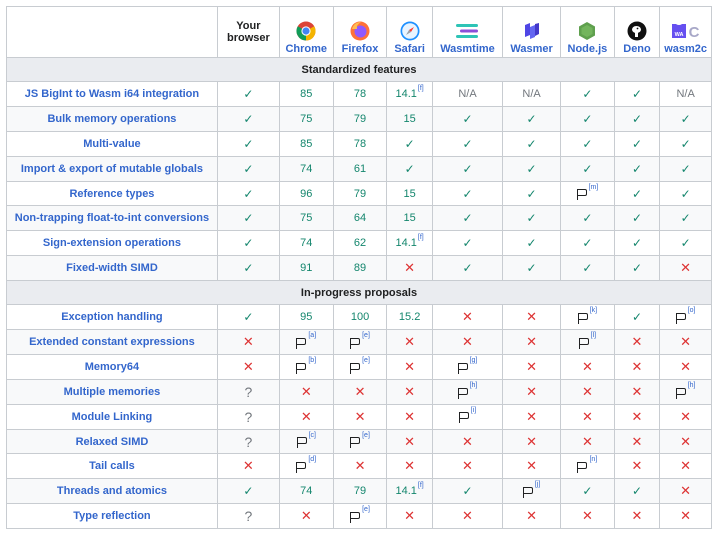 The height and width of the screenshot is (537, 720). What do you see at coordinates (112, 342) in the screenshot?
I see `feature-name-link: Extended constant expressions` at bounding box center [112, 342].